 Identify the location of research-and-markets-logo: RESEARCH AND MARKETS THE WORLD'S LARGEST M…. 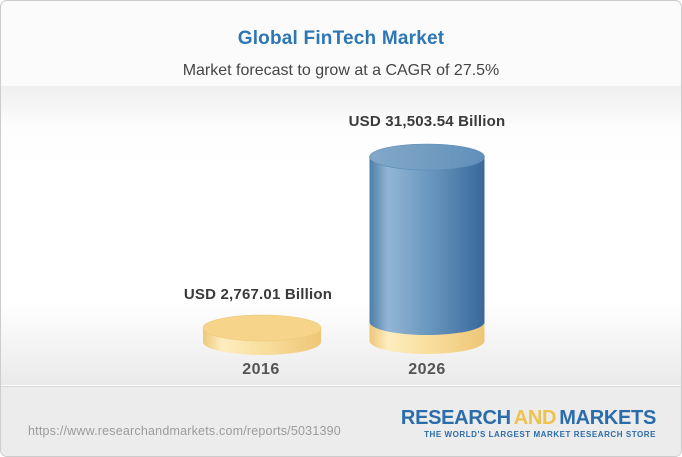
(528, 423).